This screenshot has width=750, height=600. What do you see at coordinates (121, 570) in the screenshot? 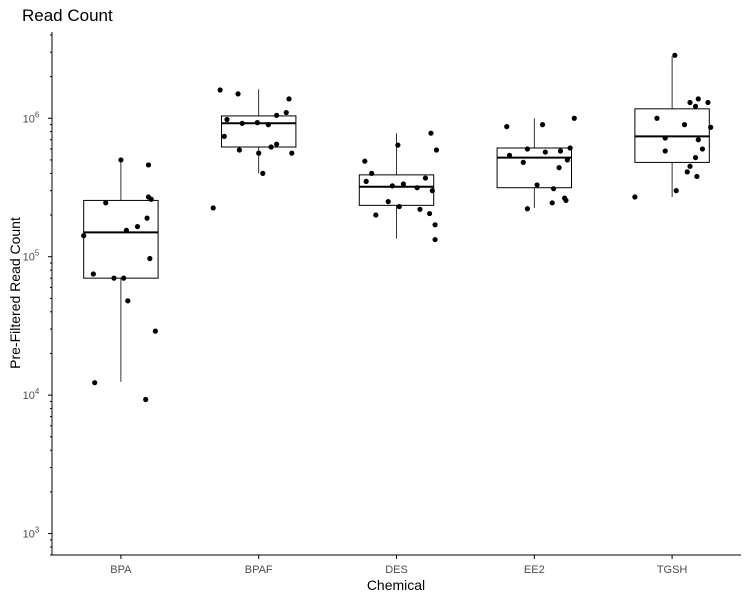
I see `x-tick-label-bpa: BPA` at bounding box center [121, 570].